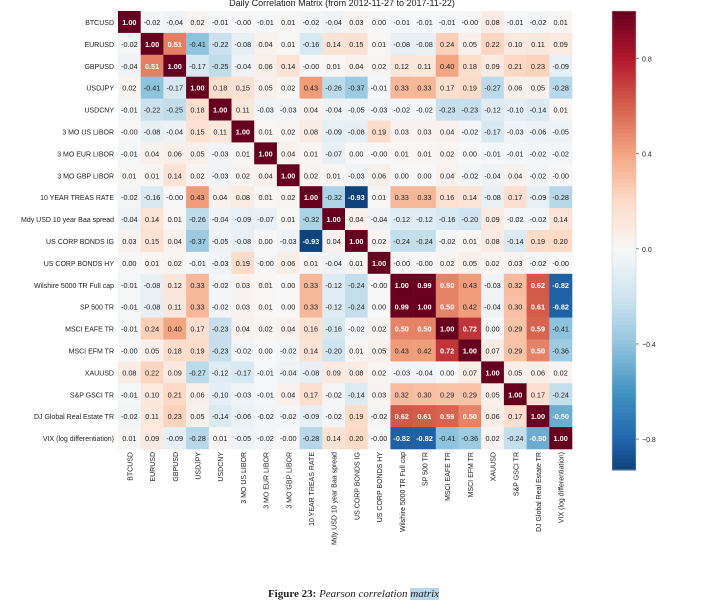  What do you see at coordinates (74, 417) in the screenshot?
I see `row-label: DJ Global Real Estate TR` at bounding box center [74, 417].